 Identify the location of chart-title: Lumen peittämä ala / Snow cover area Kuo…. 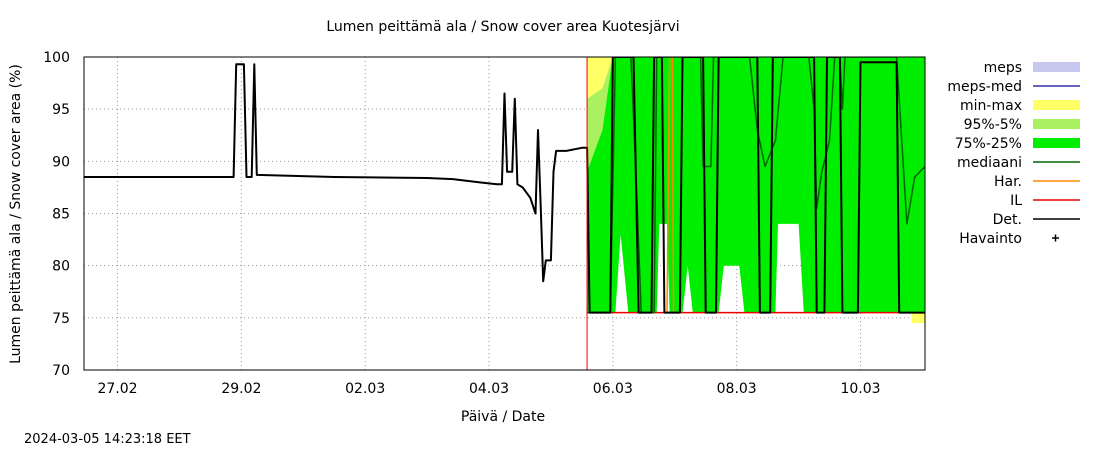
(502, 27).